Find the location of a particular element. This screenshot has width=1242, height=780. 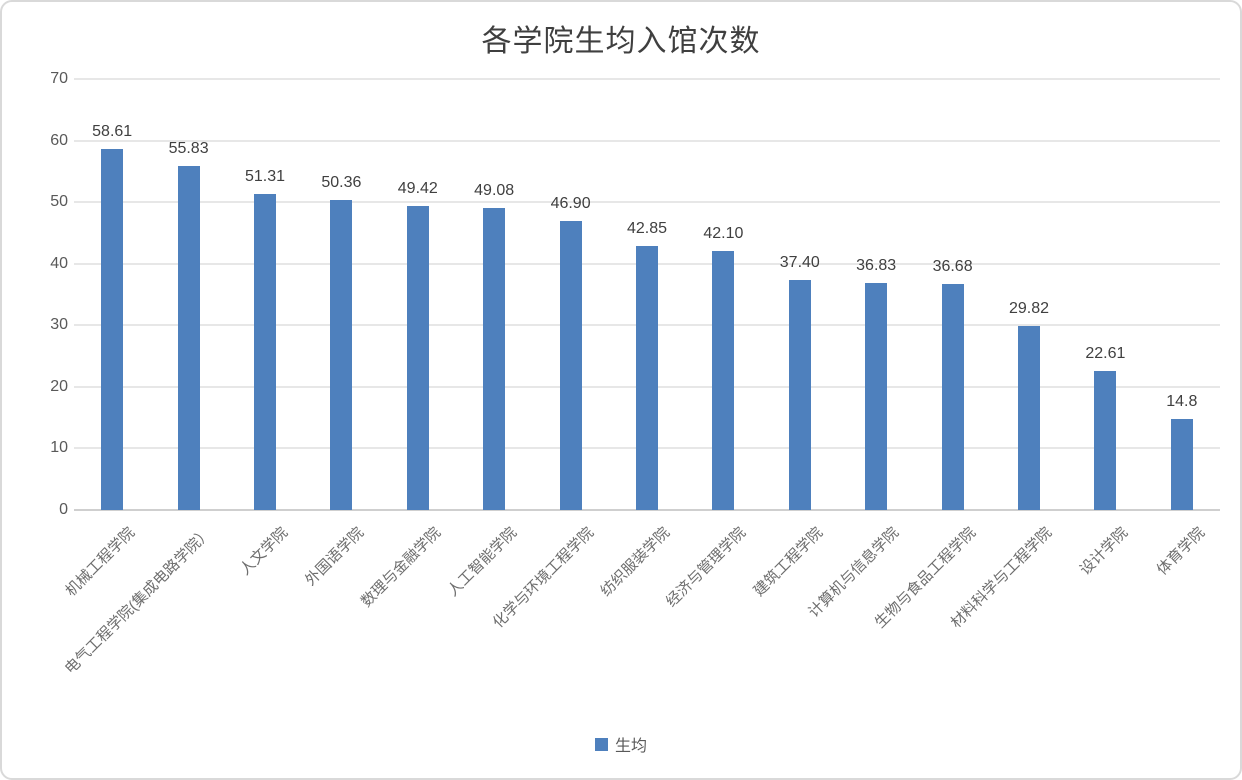

bar-value-label-1: 55.83 is located at coordinates (188, 149).